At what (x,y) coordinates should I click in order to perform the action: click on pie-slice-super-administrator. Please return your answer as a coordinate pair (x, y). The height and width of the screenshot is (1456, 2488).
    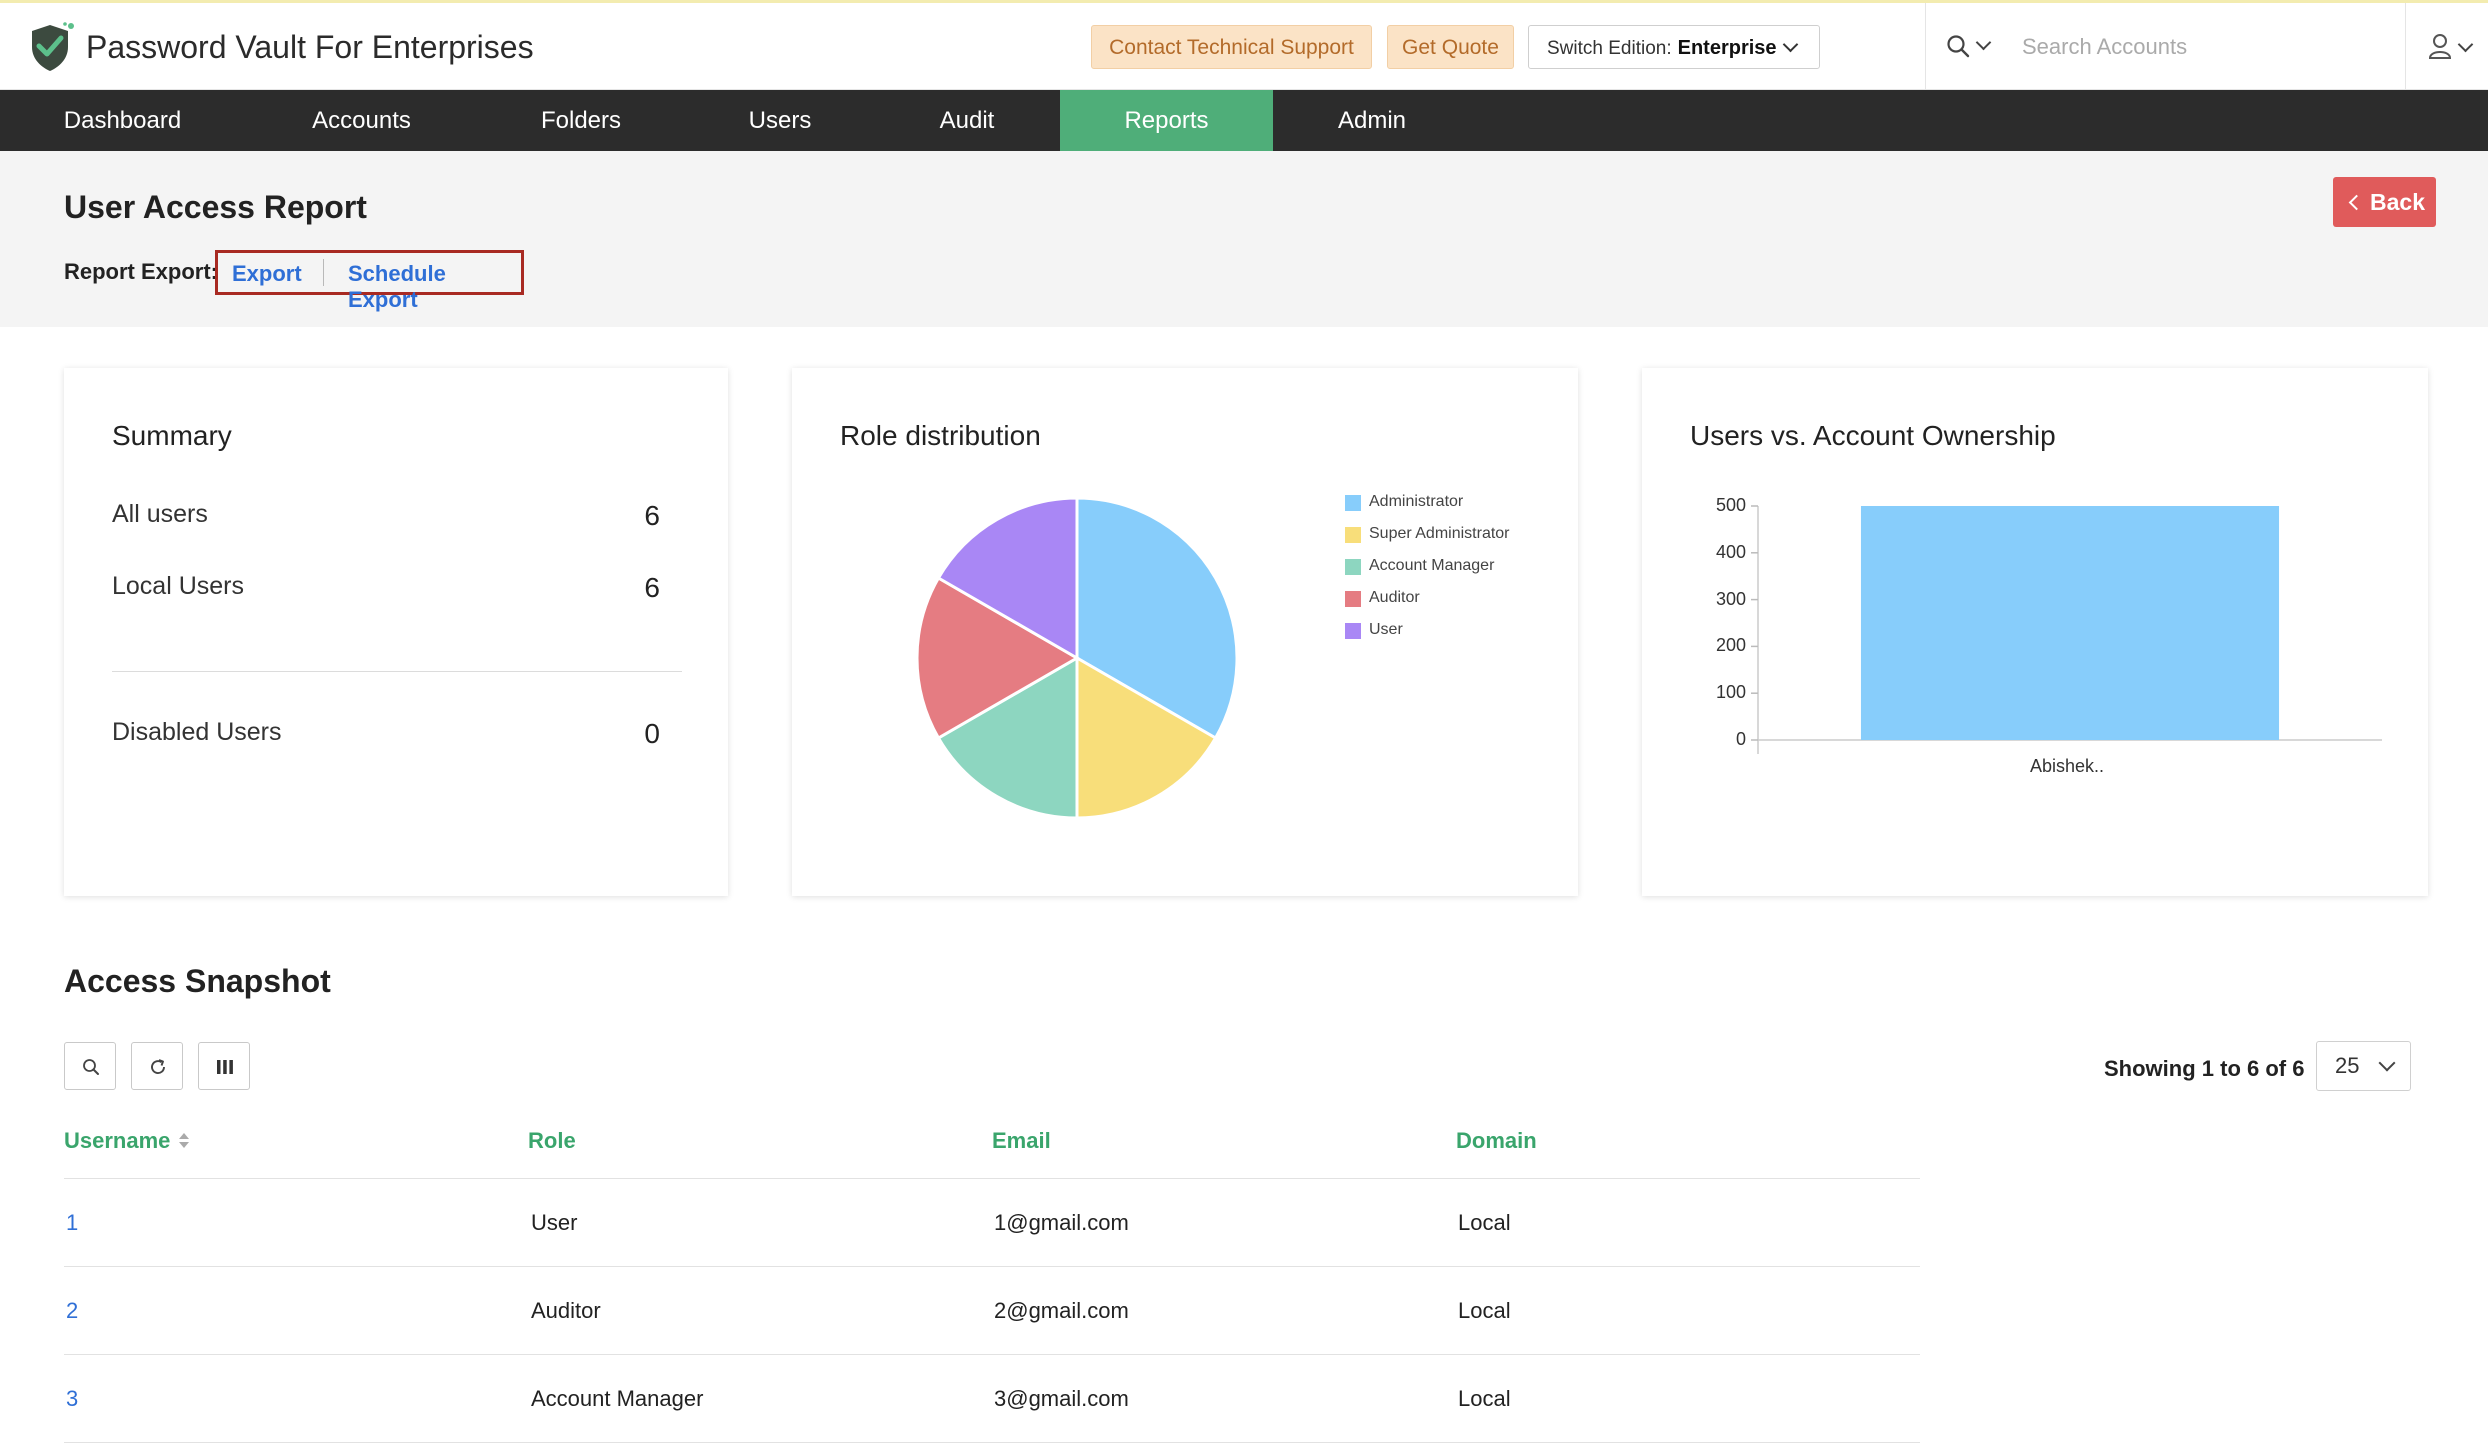
    Looking at the image, I should click on (1146, 737).